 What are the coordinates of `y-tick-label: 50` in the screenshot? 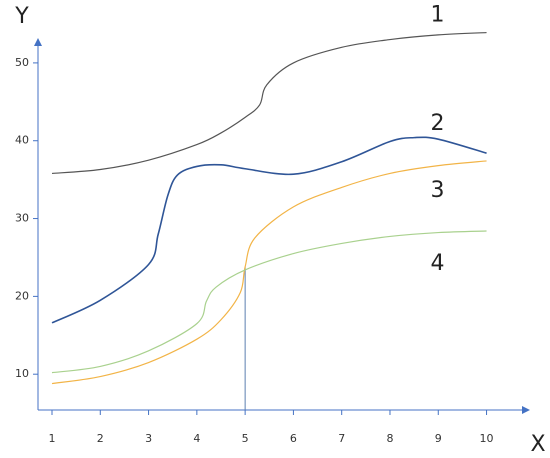 It's located at (22, 62).